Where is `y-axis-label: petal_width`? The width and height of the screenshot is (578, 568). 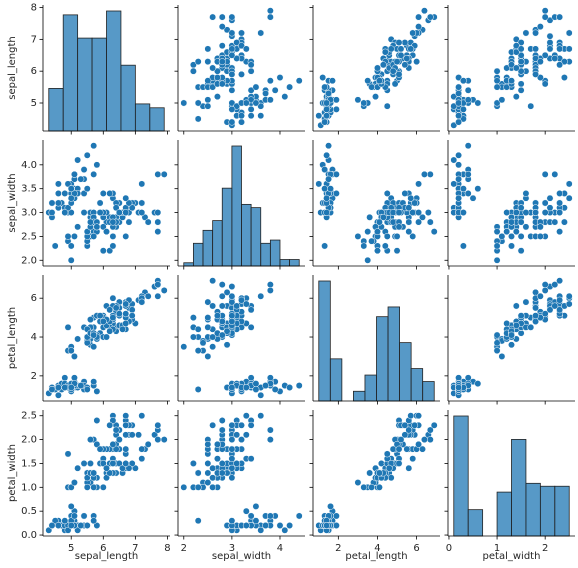
y-axis-label: petal_width is located at coordinates (12, 473).